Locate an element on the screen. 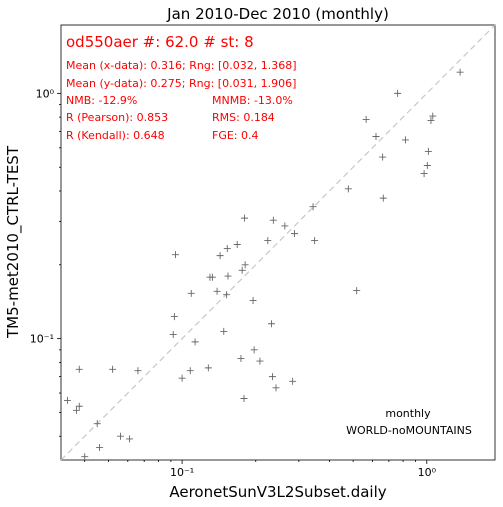  stats-kendall: R (Kendall): 0.648 is located at coordinates (115, 135).